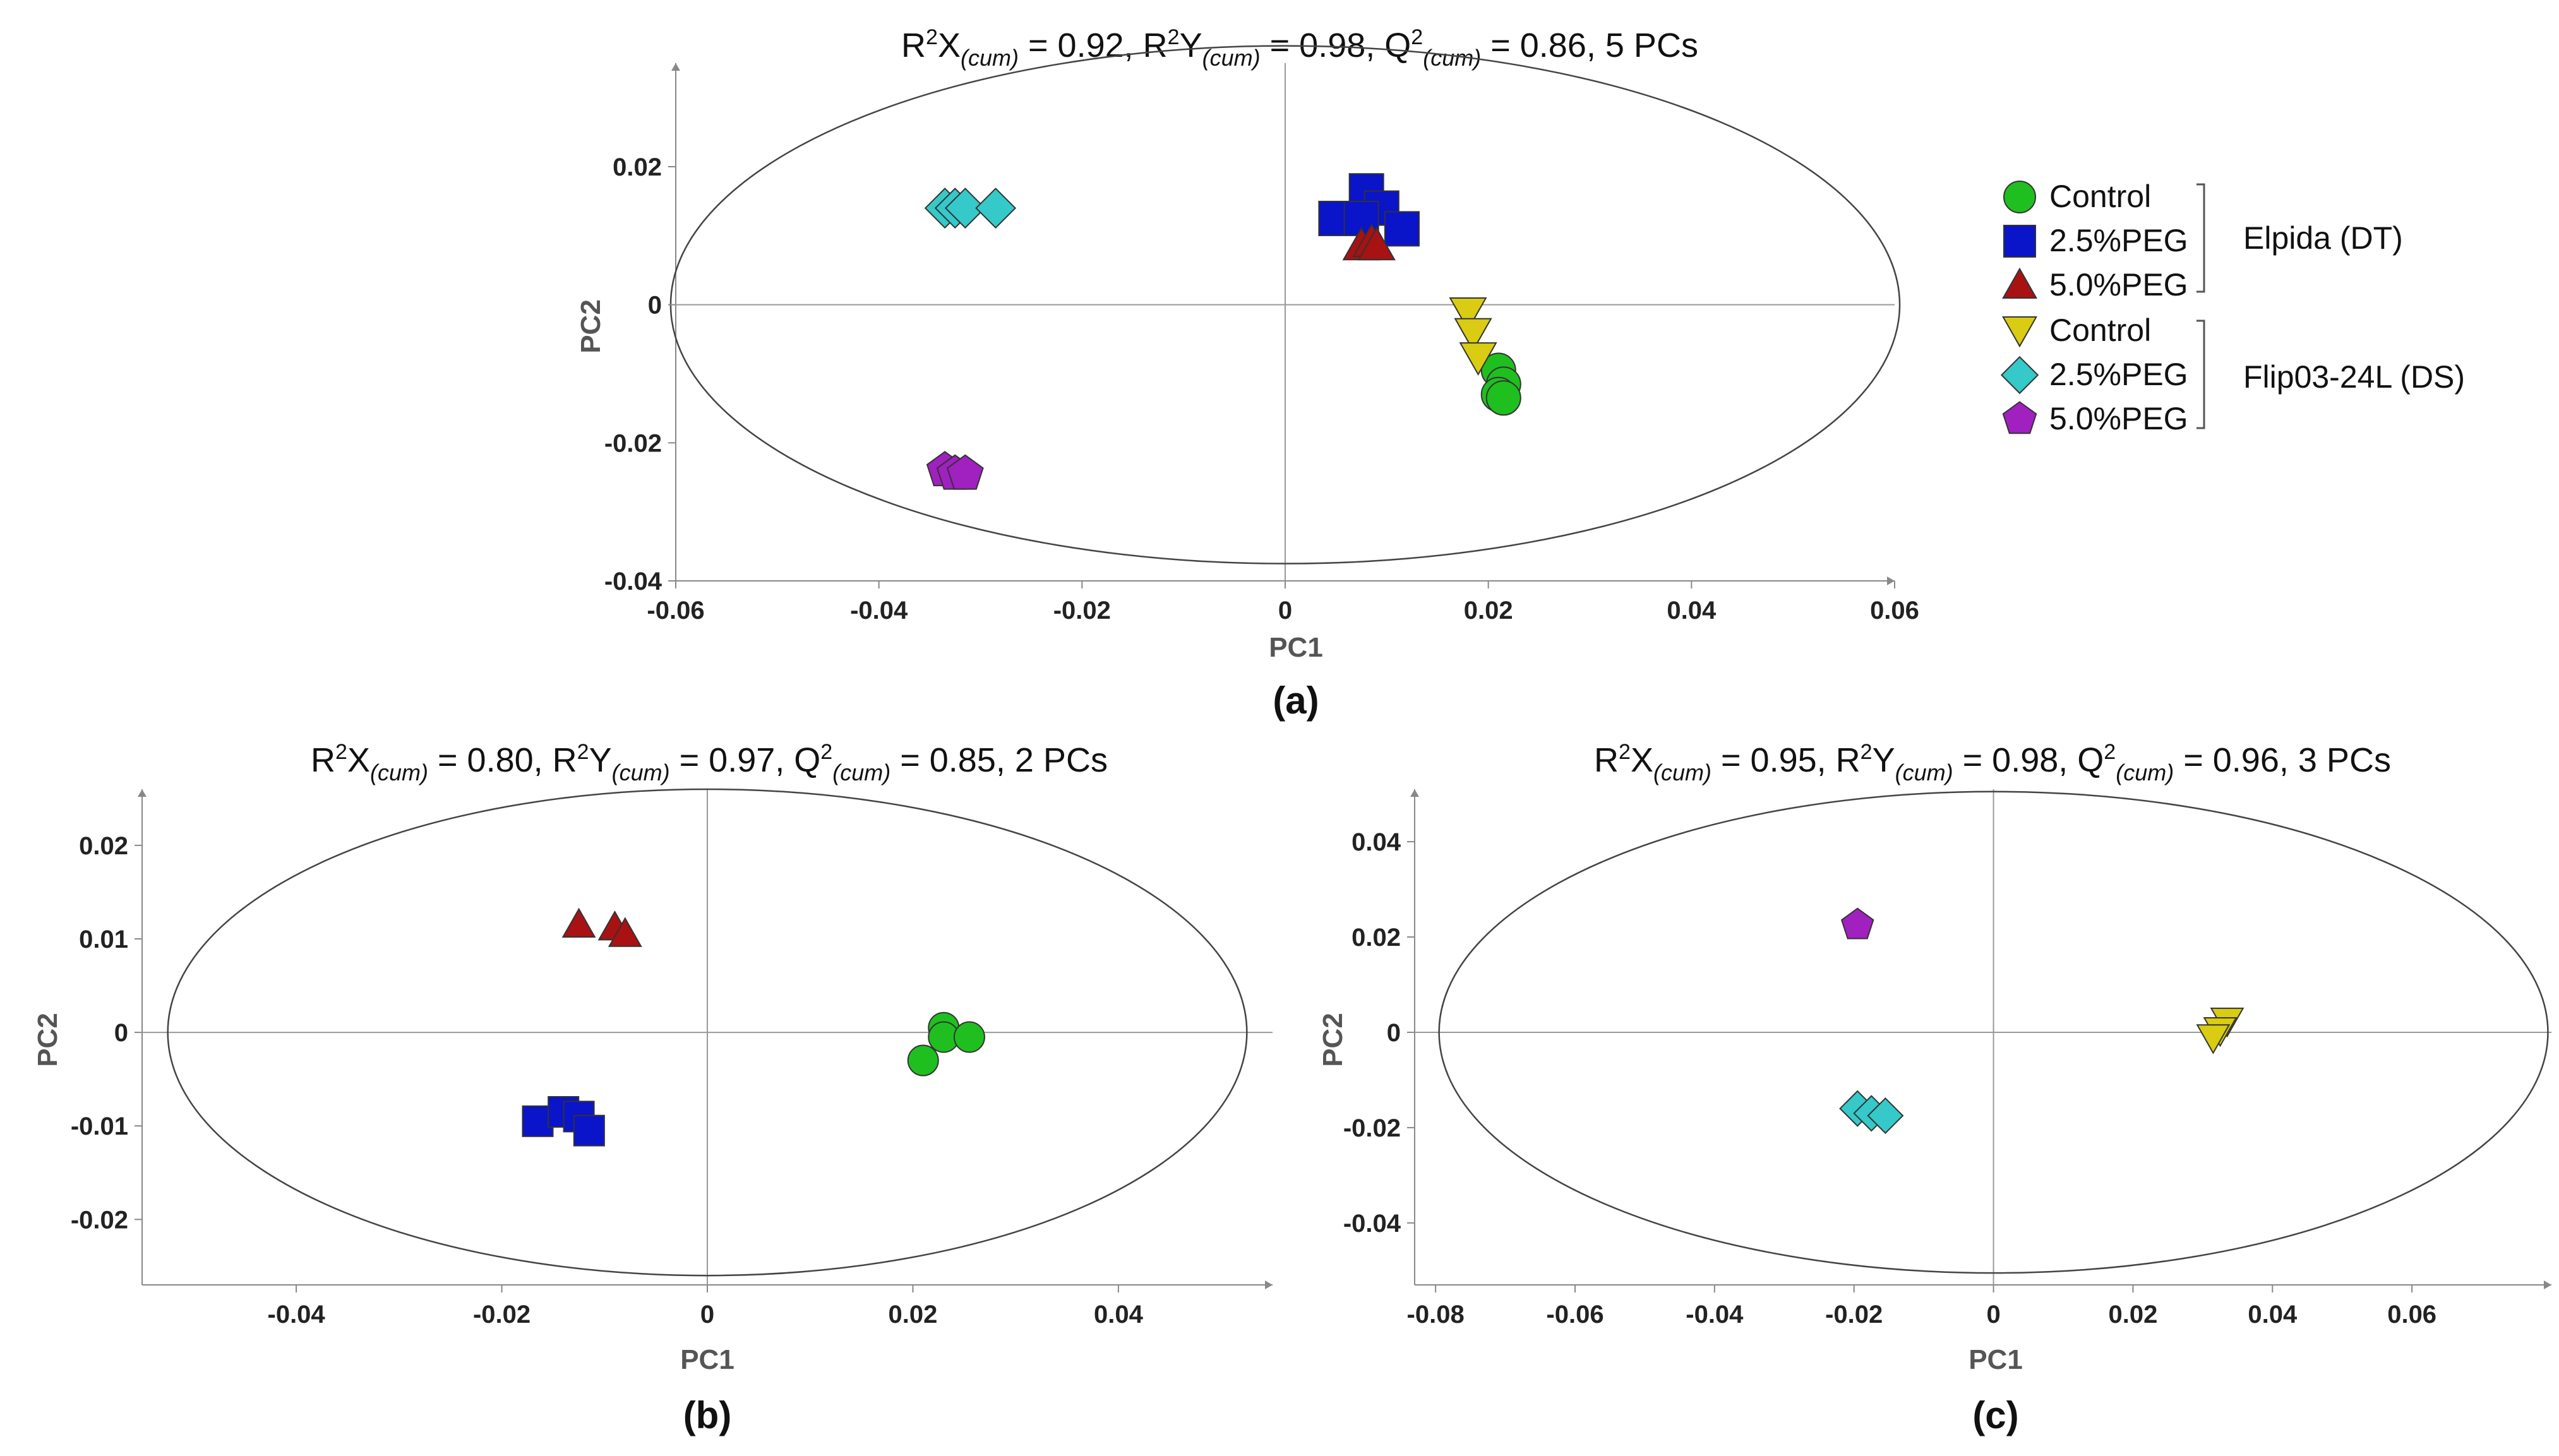 The image size is (2559, 1456). Describe the element at coordinates (2200, 374) in the screenshot. I see `legend-bracket-flip` at that location.